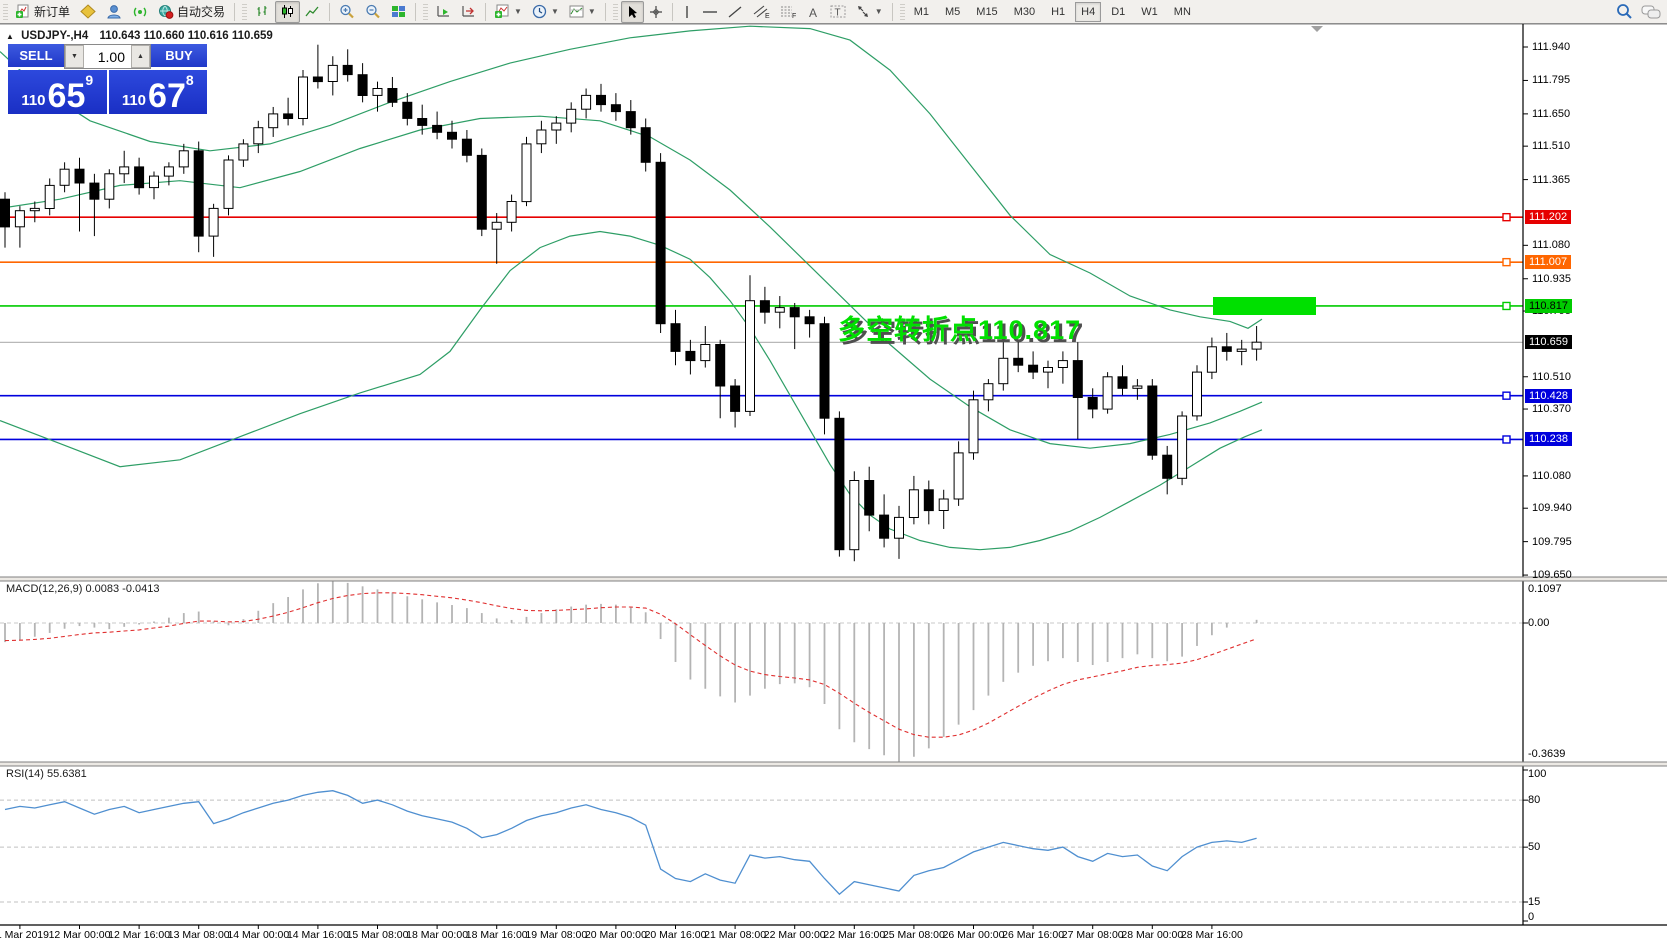 The width and height of the screenshot is (1667, 948). I want to click on chart-annotation-text: 多空转折点110.817, so click(960, 330).